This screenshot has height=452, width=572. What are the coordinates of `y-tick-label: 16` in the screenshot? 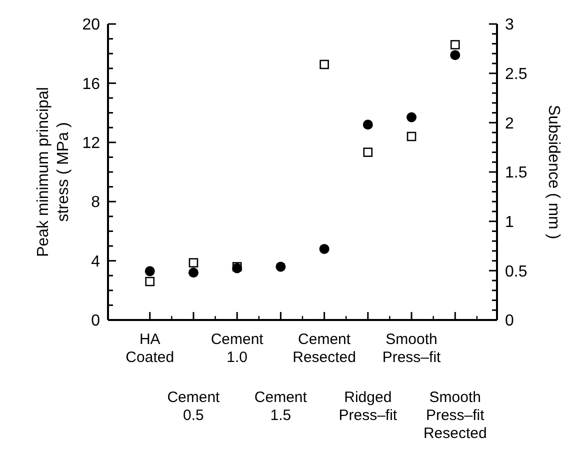 It's located at (91, 84).